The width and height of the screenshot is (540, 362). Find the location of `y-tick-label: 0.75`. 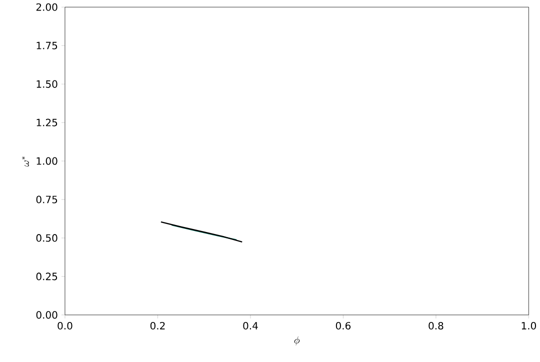

y-tick-label: 0.75 is located at coordinates (47, 200).